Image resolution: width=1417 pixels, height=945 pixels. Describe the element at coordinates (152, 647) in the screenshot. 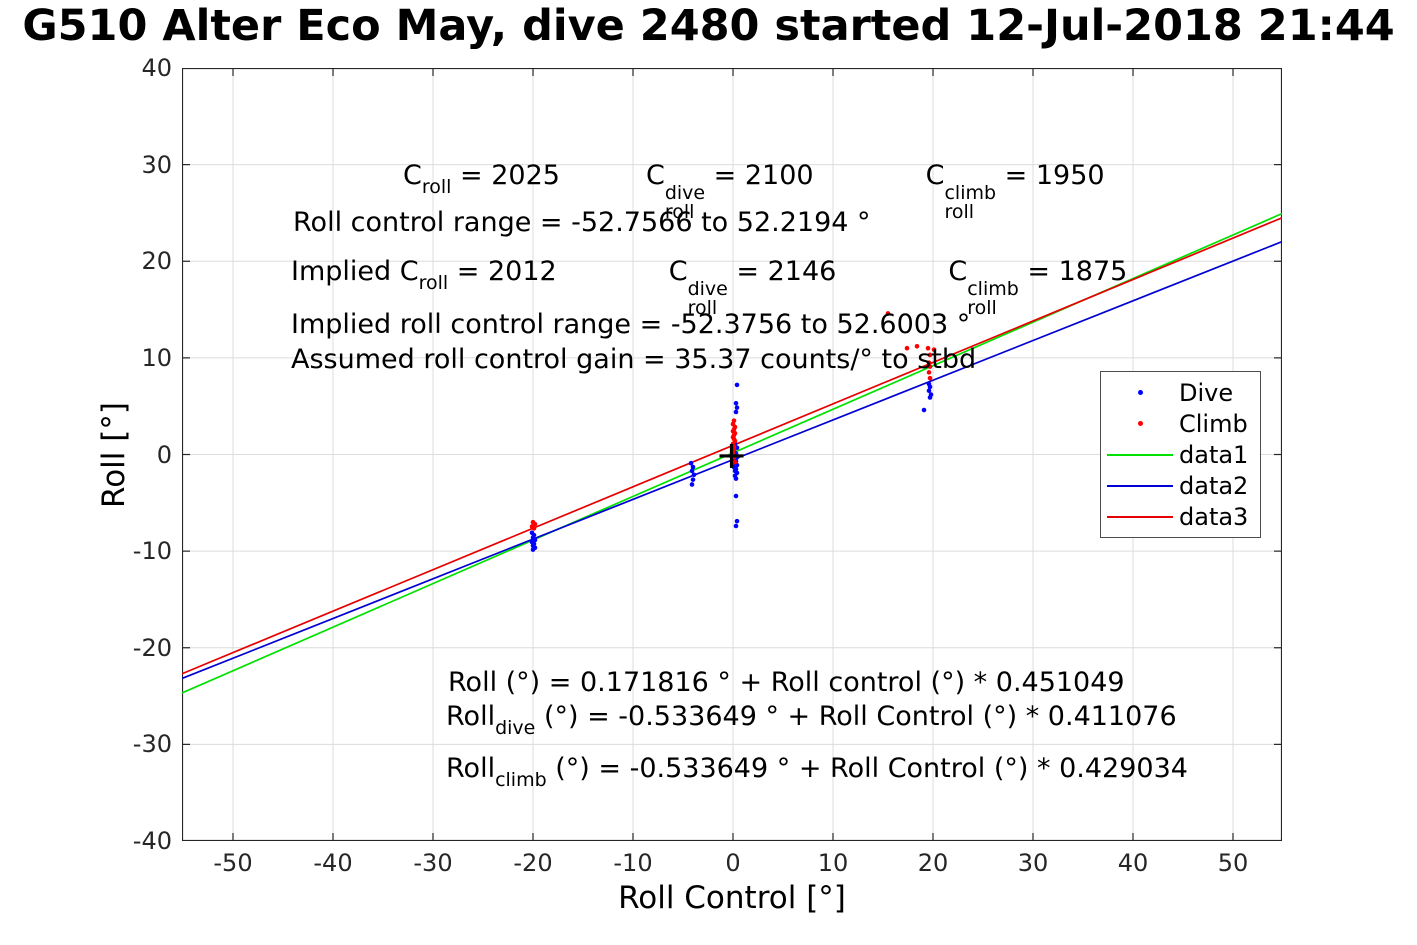

I see `y-tick-label: -20` at that location.